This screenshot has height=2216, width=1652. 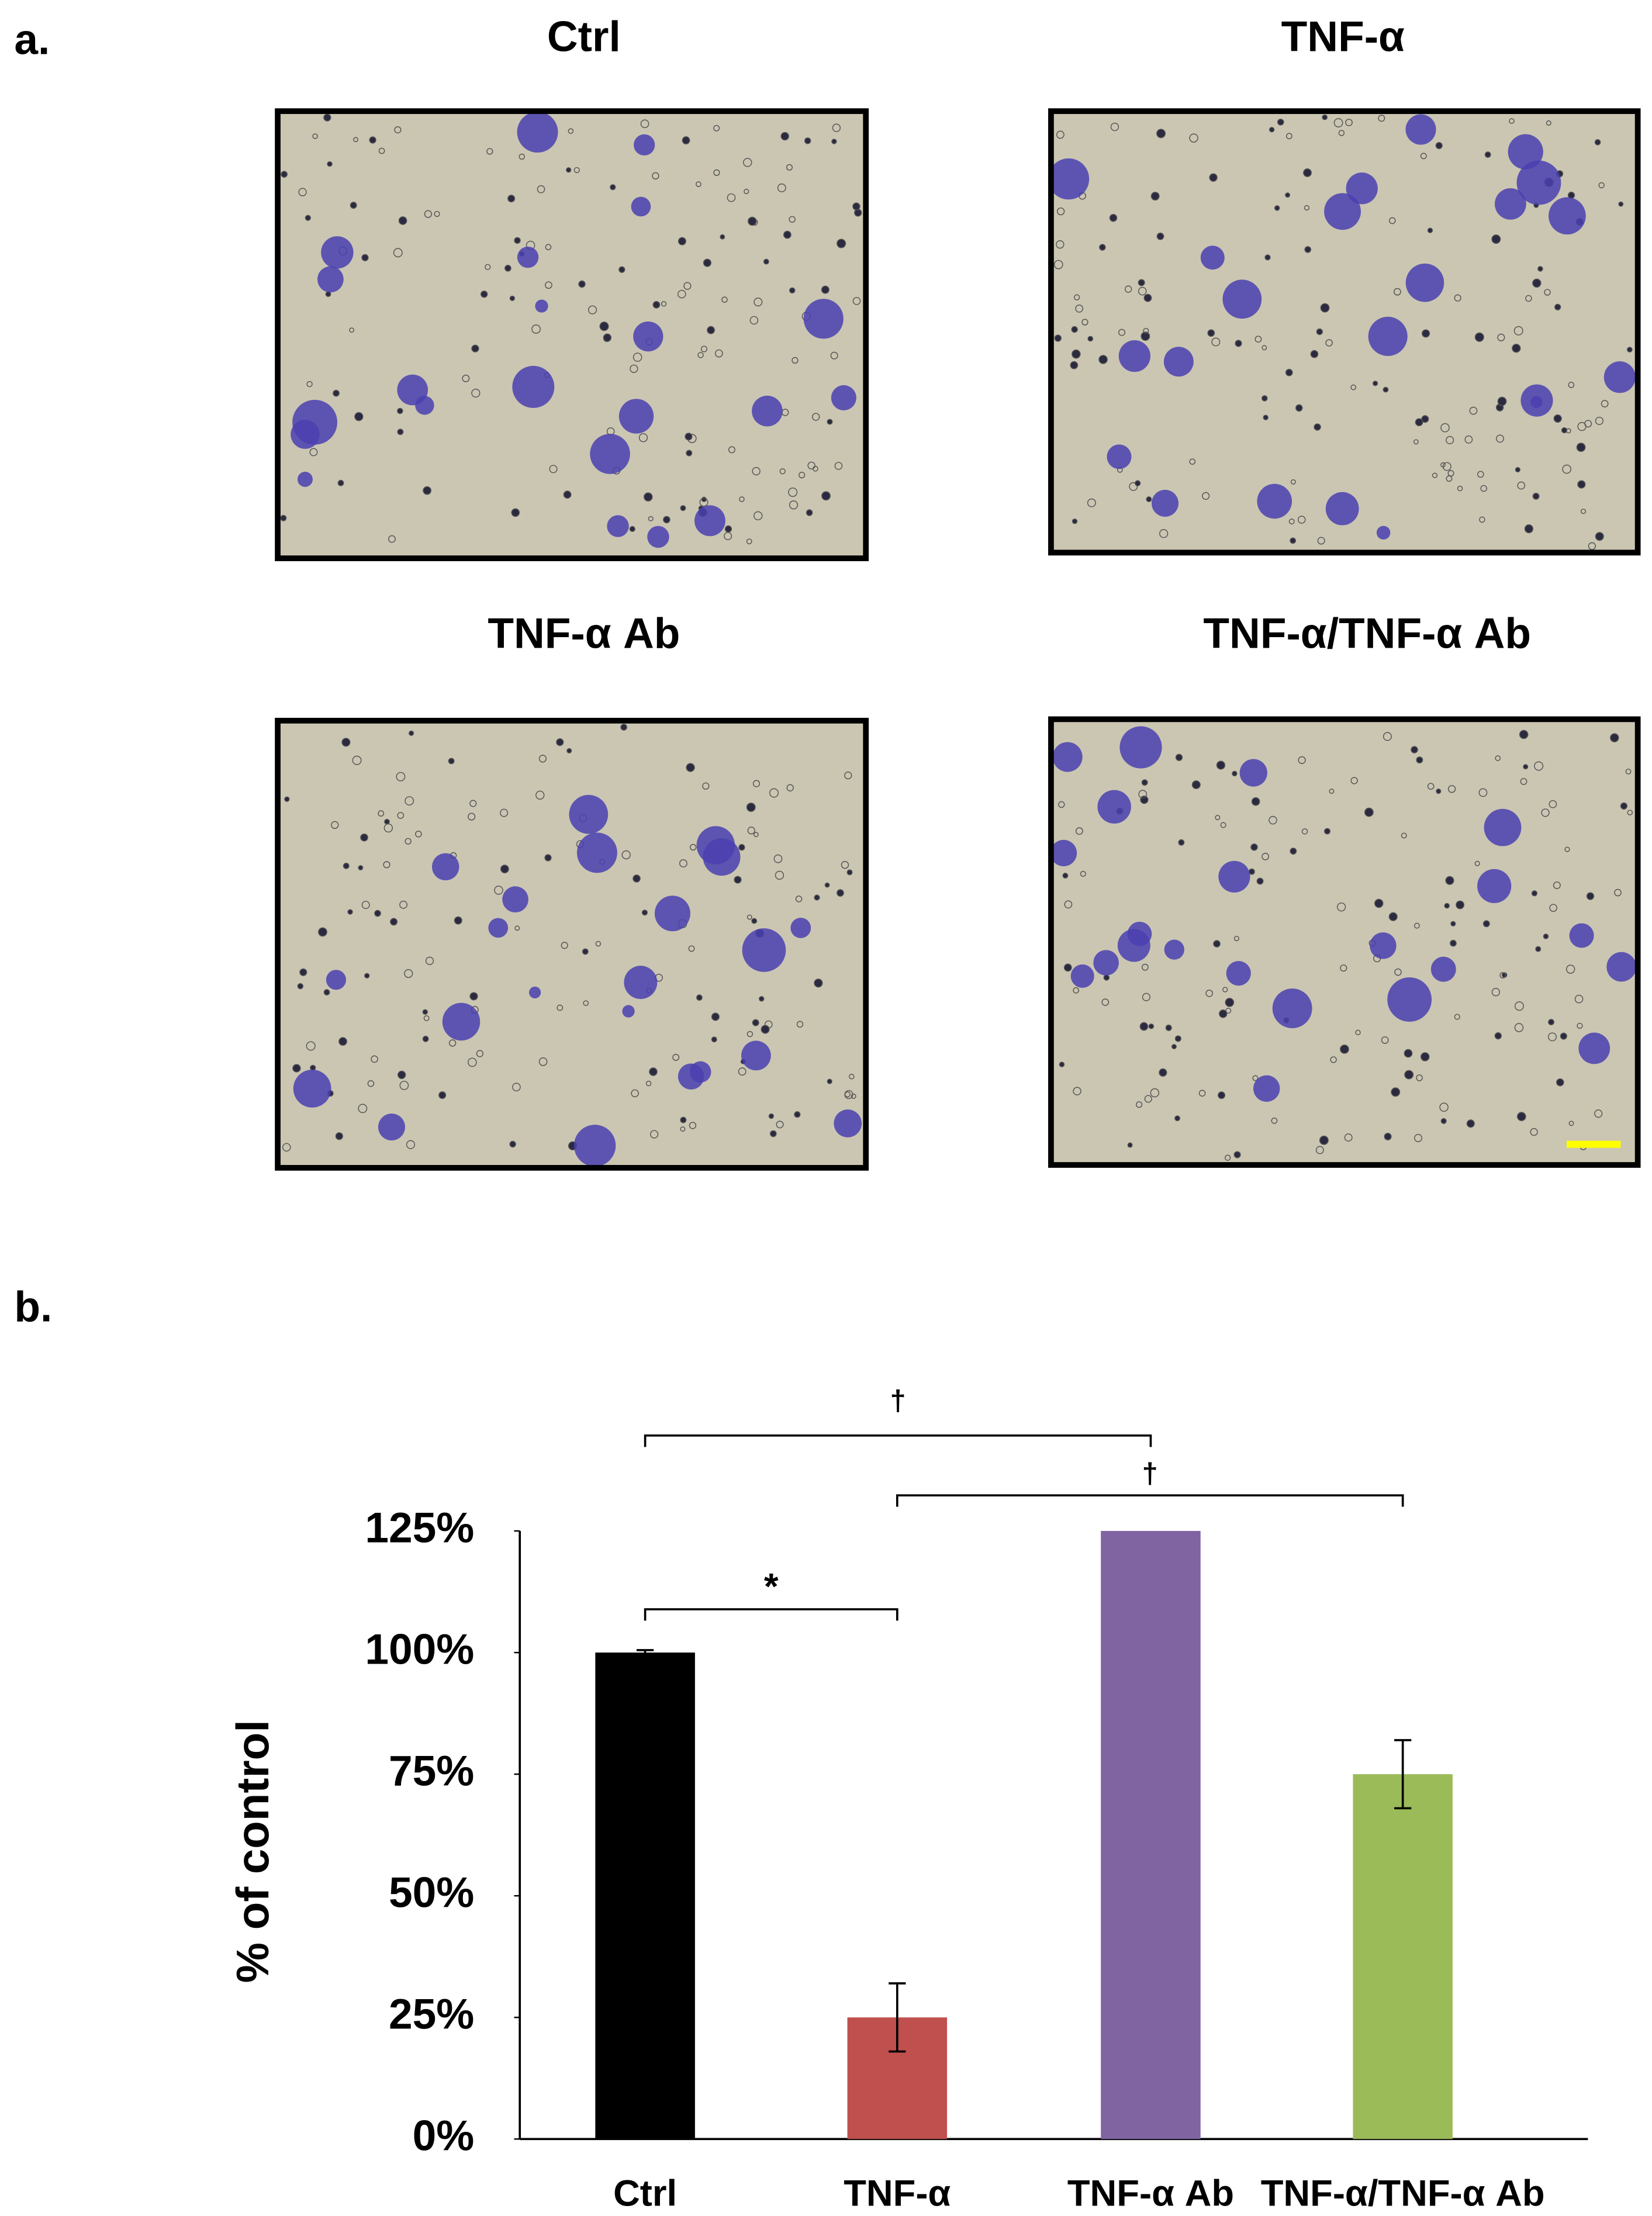 What do you see at coordinates (645, 2193) in the screenshot?
I see `x-tick-label: Ctrl` at bounding box center [645, 2193].